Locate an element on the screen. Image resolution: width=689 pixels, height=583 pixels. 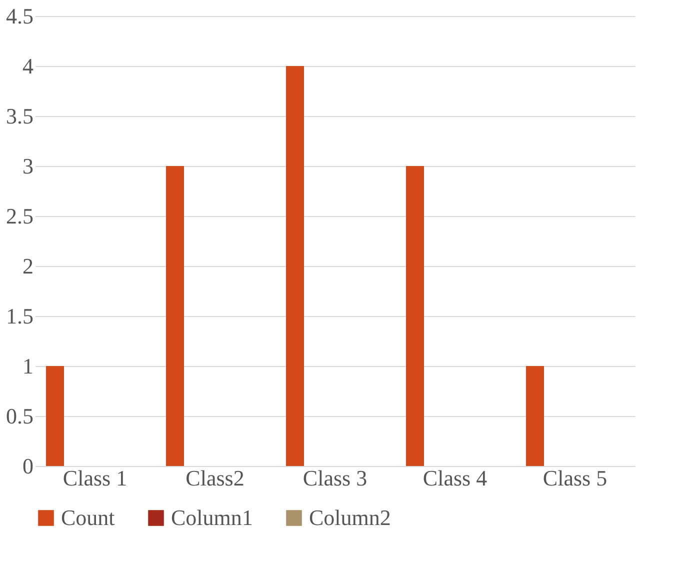
x-tick-label: Class 1 is located at coordinates (95, 478).